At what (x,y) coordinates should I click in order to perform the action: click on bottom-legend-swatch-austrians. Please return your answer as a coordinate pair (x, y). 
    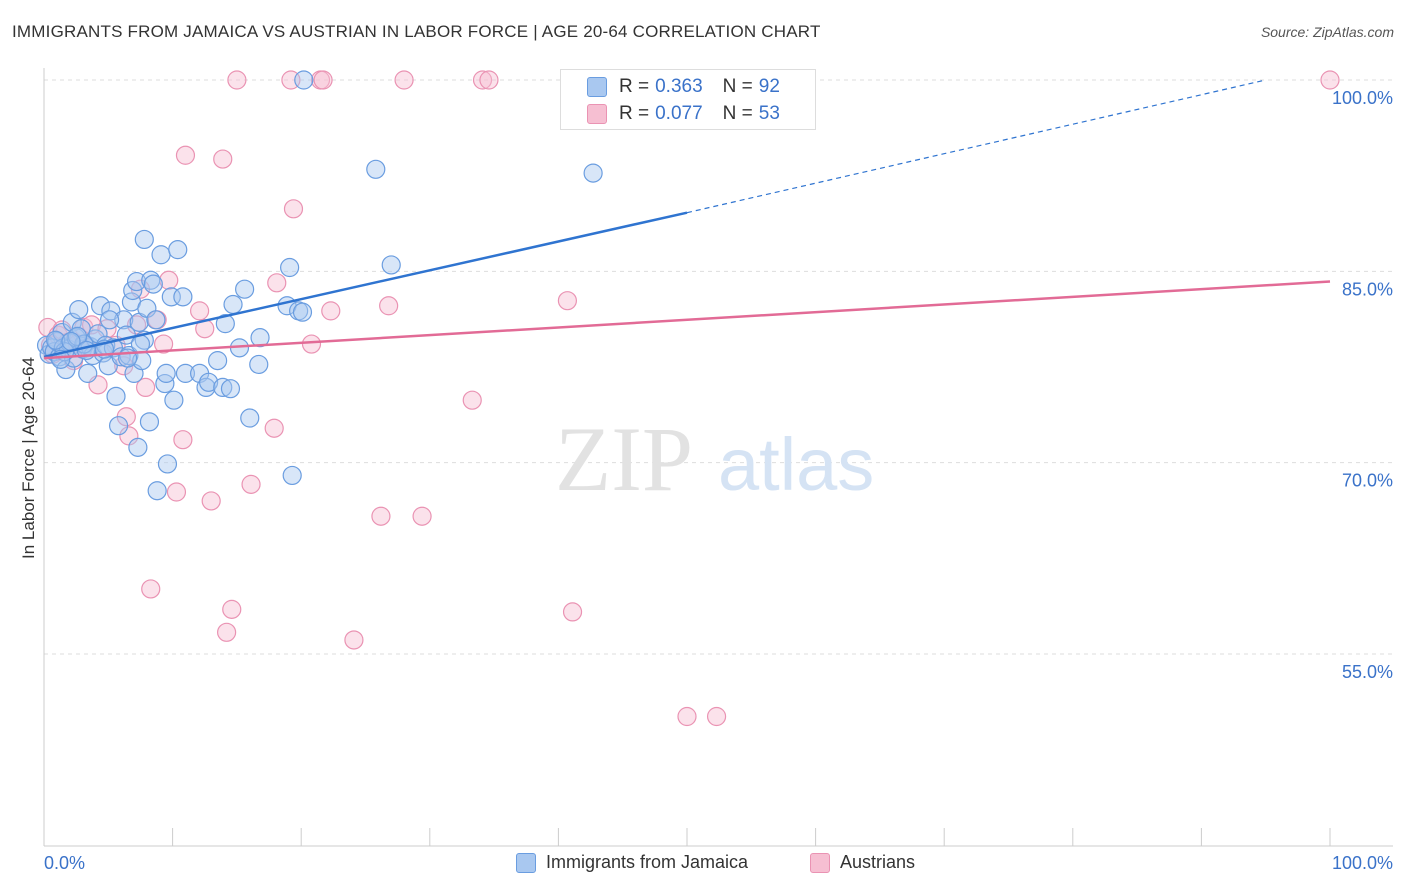
    Looking at the image, I should click on (820, 862).